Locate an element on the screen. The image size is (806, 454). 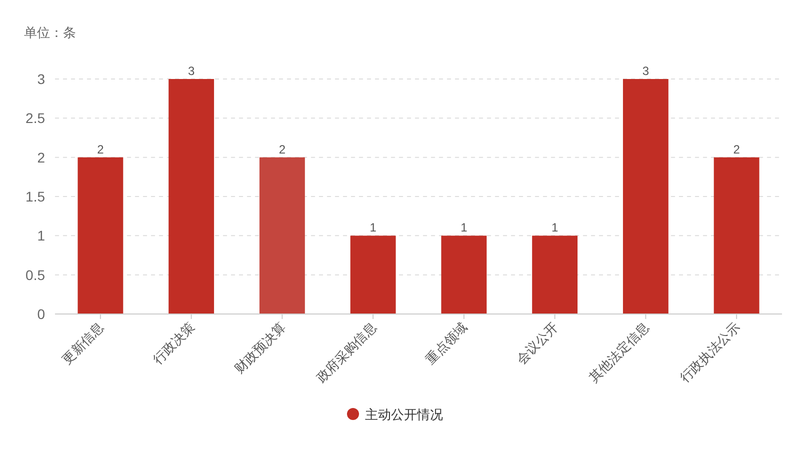
x-tick-label: 重点领域 is located at coordinates (446, 343).